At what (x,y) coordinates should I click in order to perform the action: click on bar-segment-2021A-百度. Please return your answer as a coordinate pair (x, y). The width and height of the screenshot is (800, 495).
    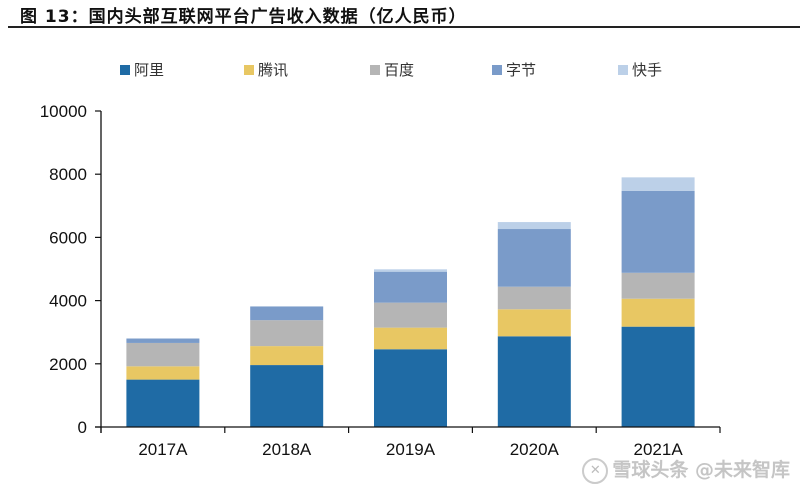
    Looking at the image, I should click on (658, 285).